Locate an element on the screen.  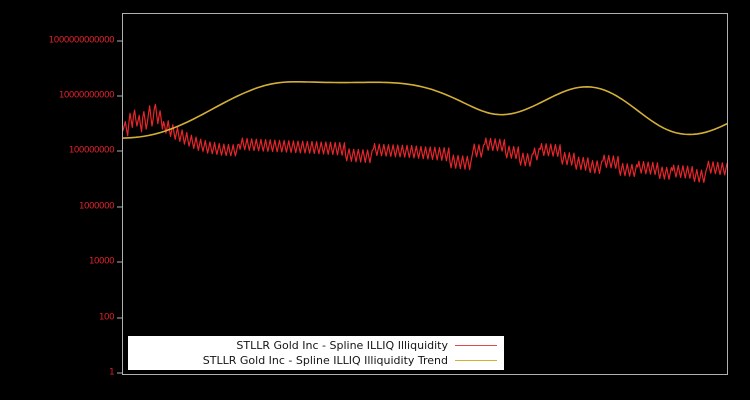
series-line-illiquidity-trend is located at coordinates (425, 110).